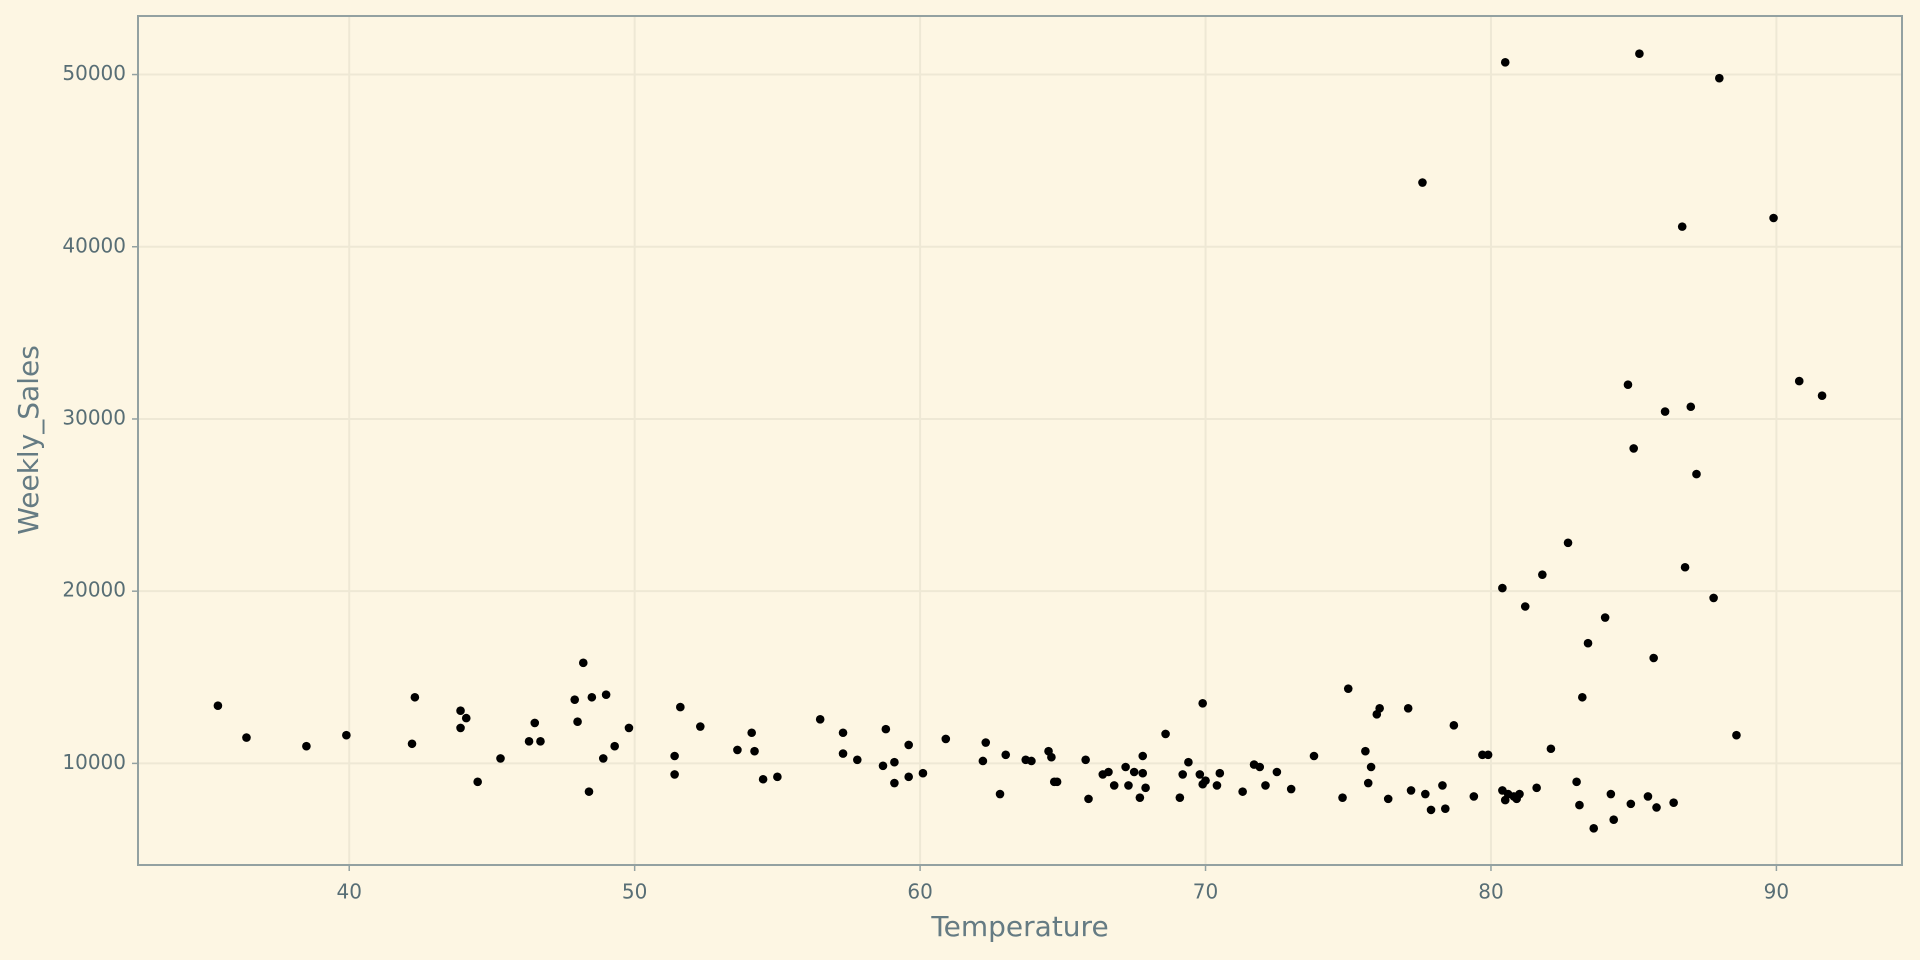 This screenshot has height=960, width=1920. Describe the element at coordinates (28, 440) in the screenshot. I see `y-axis-title: Weekly_Sales` at that location.